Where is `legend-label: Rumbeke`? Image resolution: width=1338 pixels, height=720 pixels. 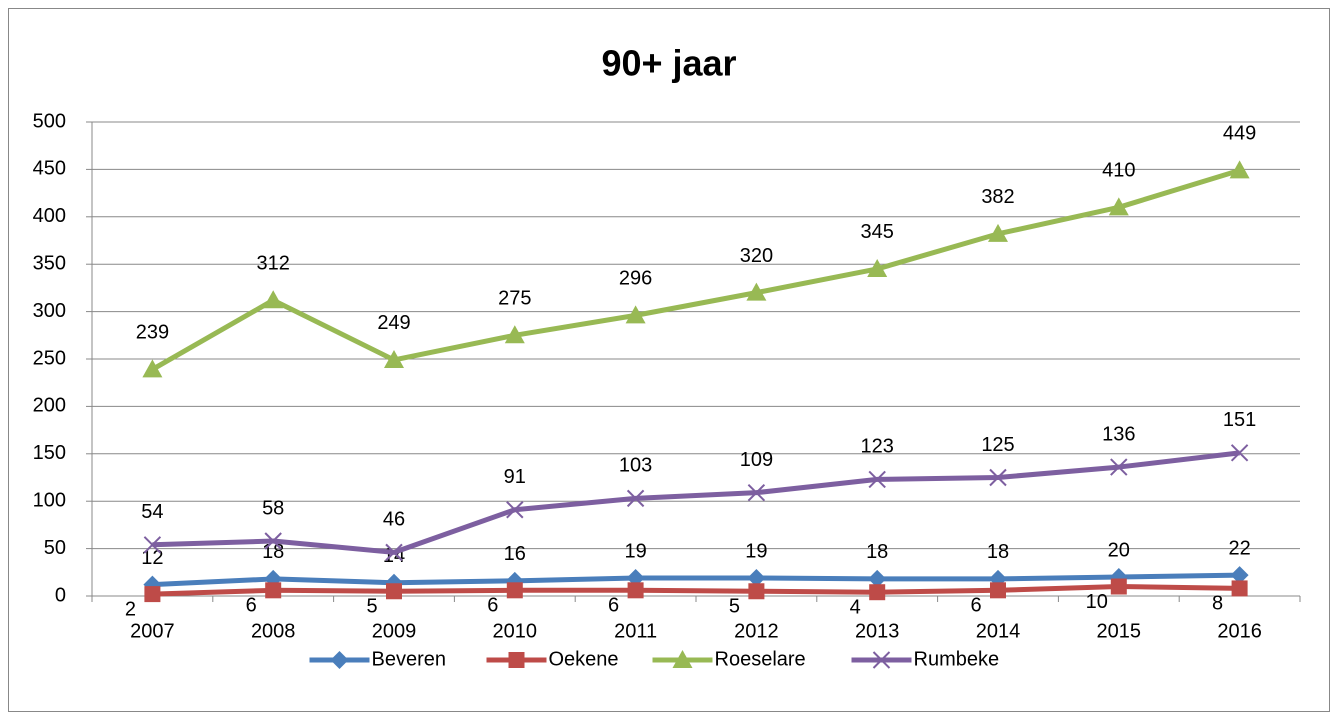 legend-label: Rumbeke is located at coordinates (957, 659).